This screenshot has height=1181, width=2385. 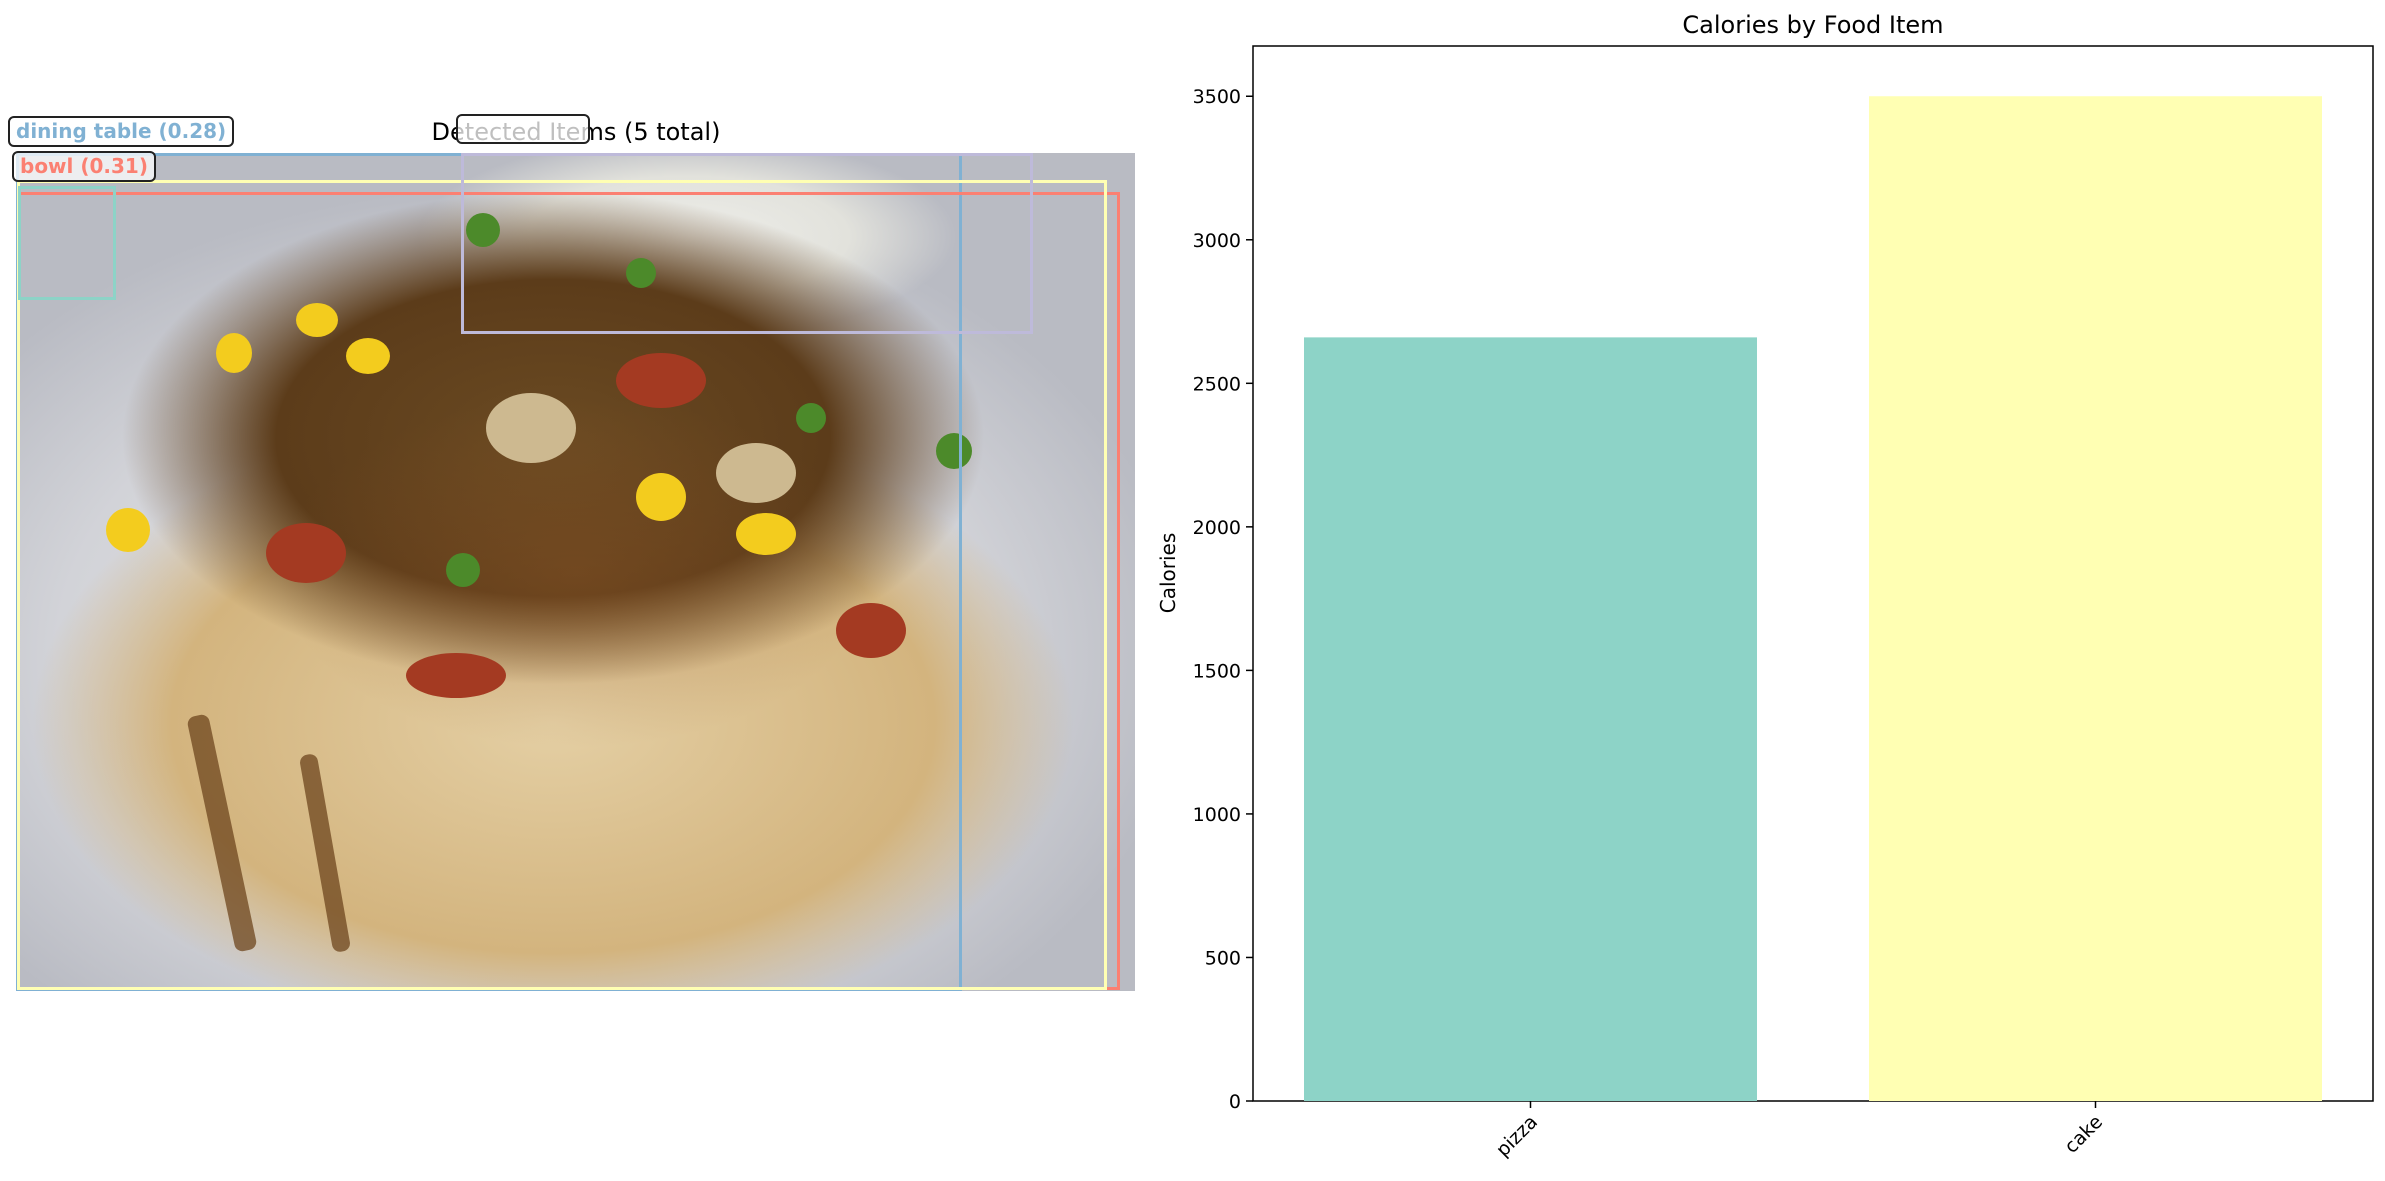 I want to click on bar-pizza, so click(x=1530, y=719).